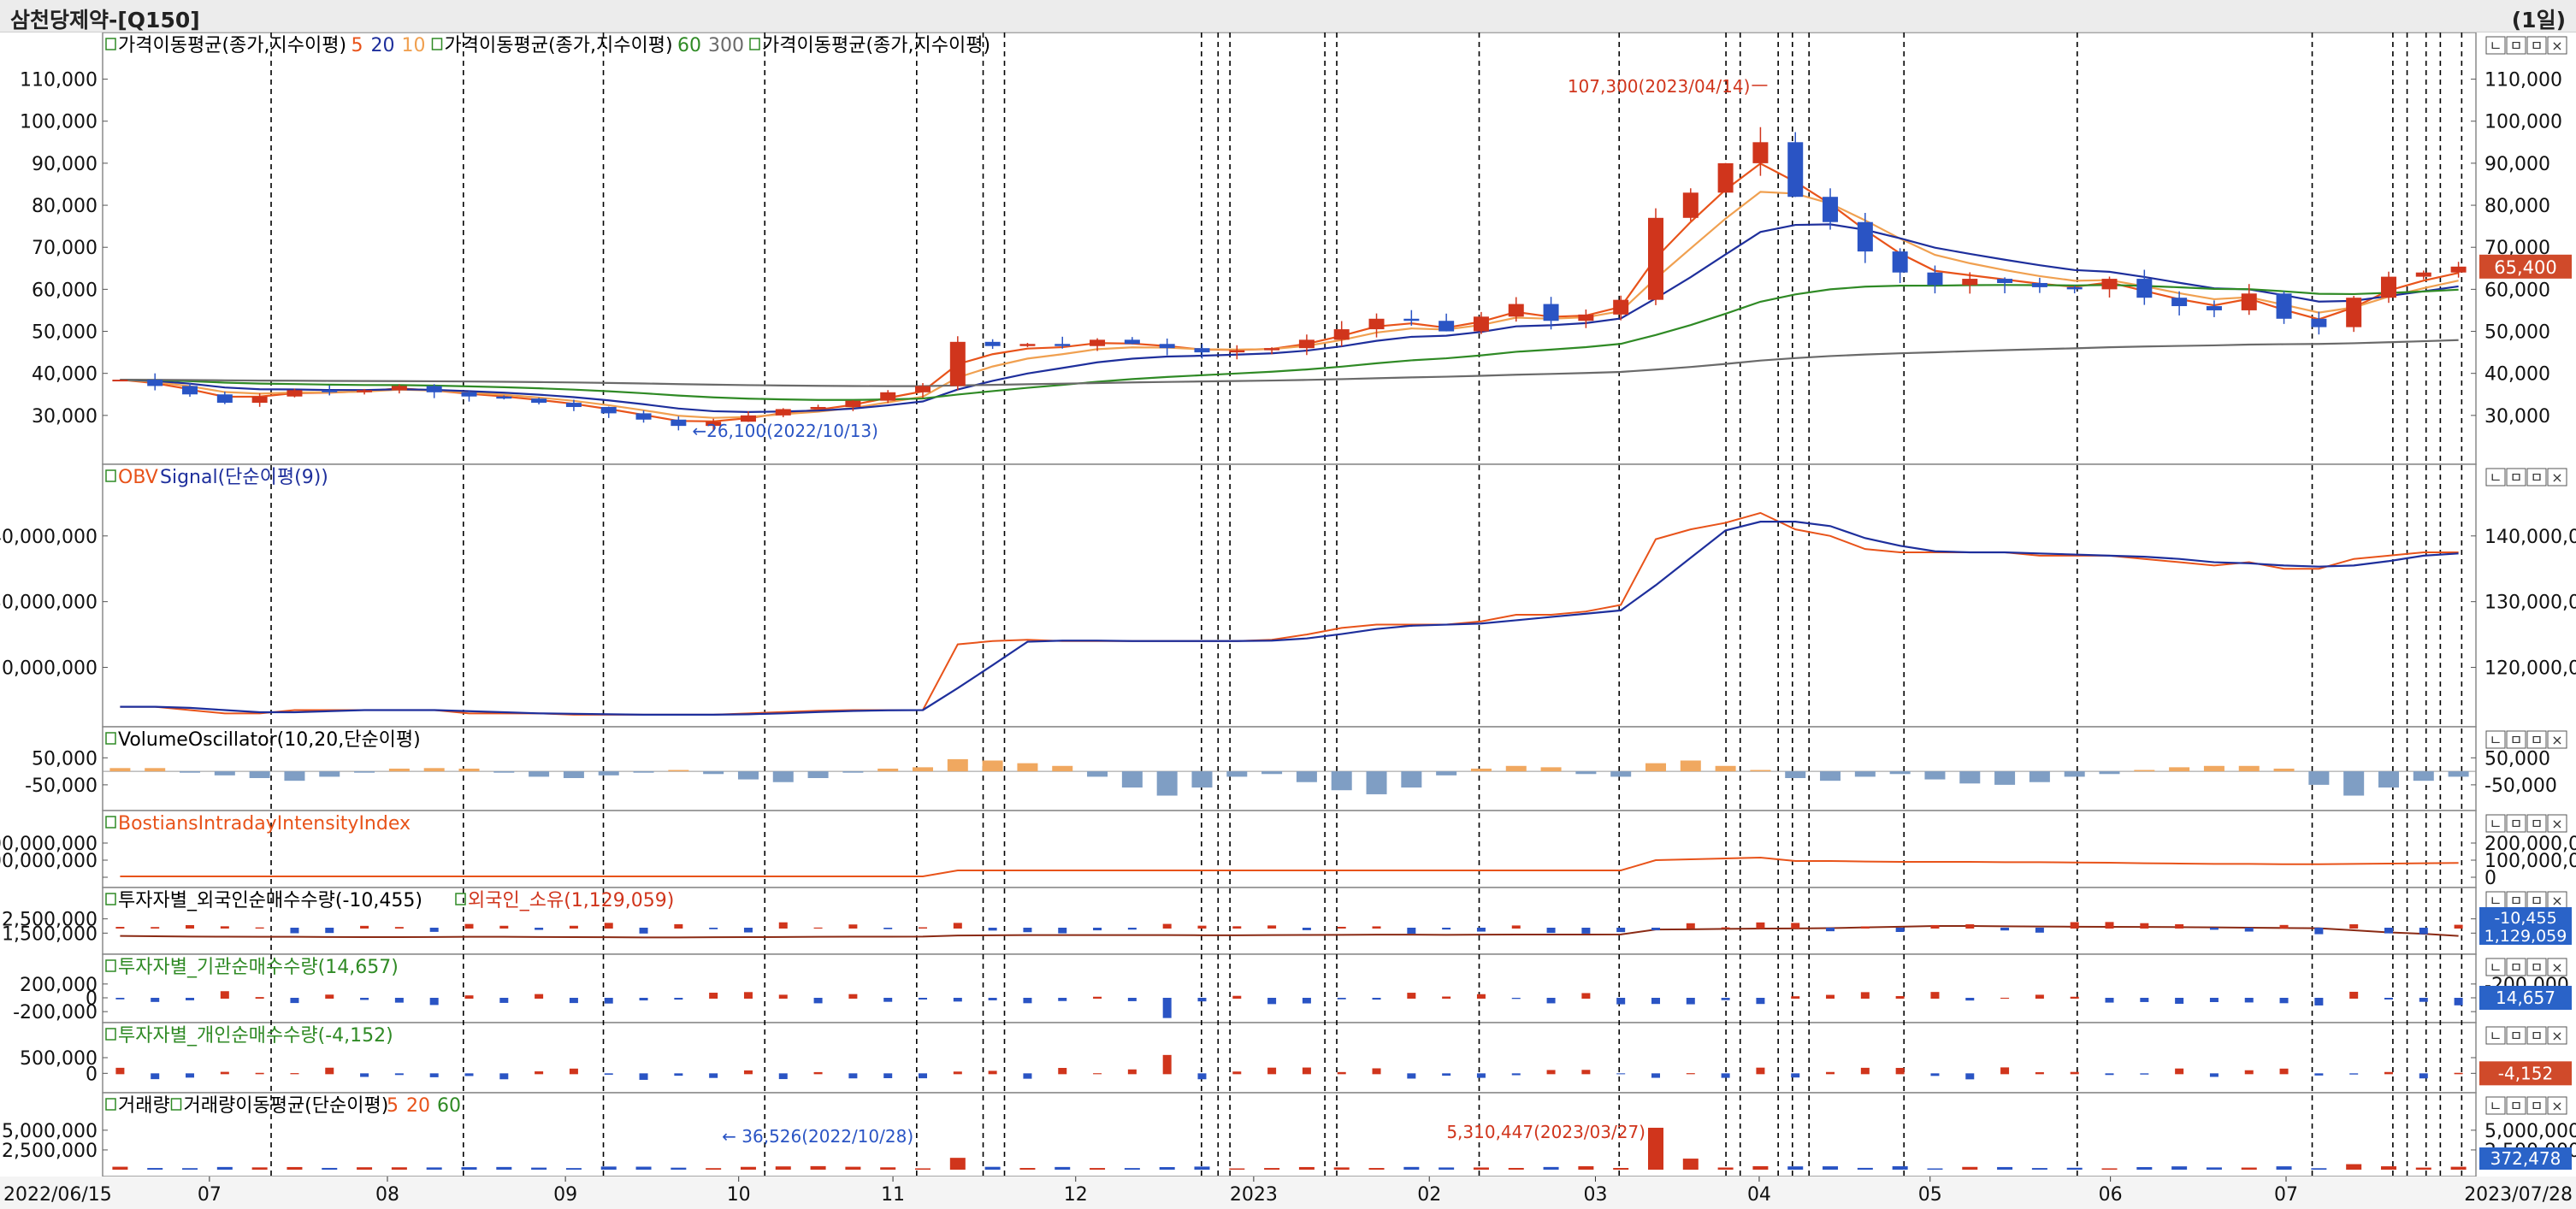  I want to click on y-tick-left: 30,000, so click(64, 417).